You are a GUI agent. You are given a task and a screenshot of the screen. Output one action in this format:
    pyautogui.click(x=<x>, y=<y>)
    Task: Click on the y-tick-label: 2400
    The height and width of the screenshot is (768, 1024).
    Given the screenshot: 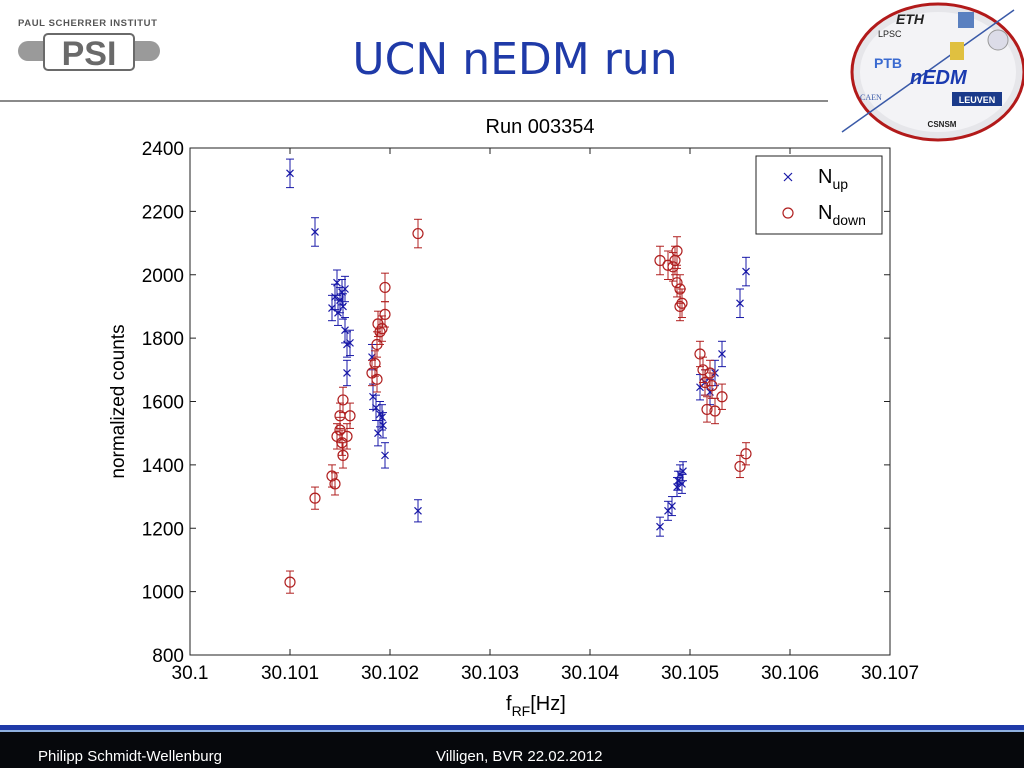 What is the action you would take?
    pyautogui.click(x=163, y=149)
    